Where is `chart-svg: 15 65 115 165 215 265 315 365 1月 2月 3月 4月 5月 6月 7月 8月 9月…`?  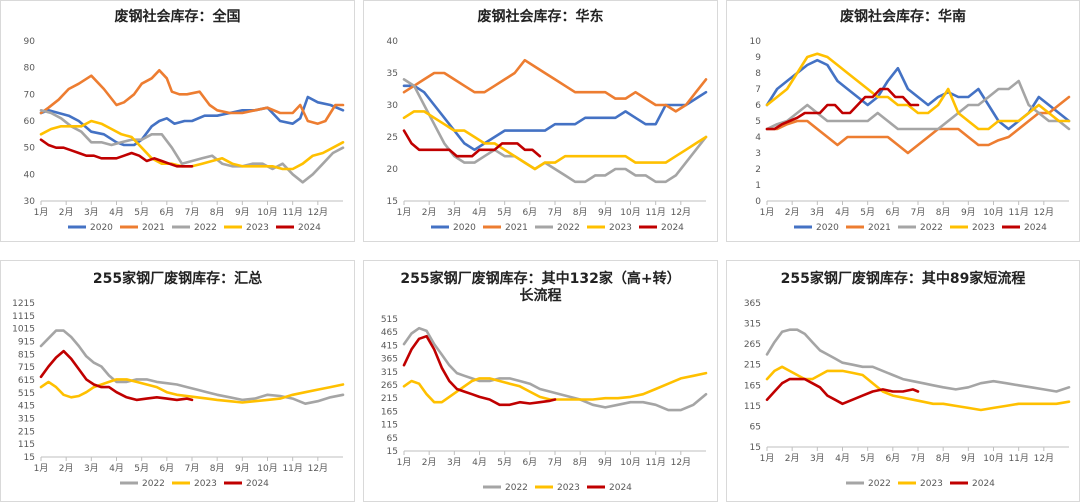
chart-svg: 15 65 115 165 215 265 315 365 1月 2月 3月 4月 5月 6月 7月 8月 9月… is located at coordinates (907, 394).